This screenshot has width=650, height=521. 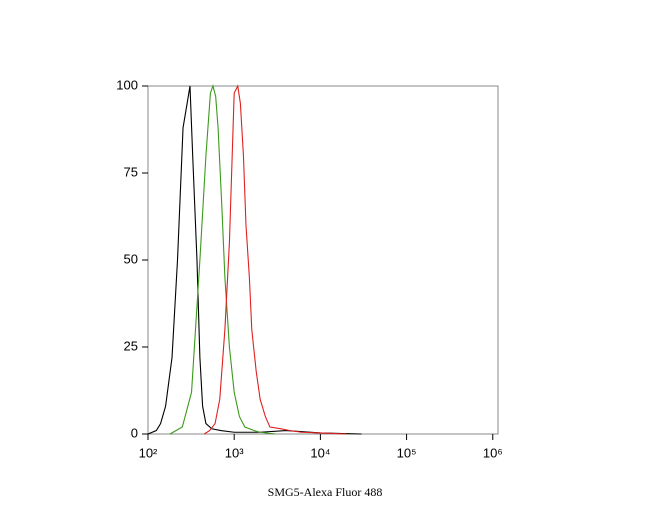 What do you see at coordinates (407, 452) in the screenshot?
I see `x-tick-label: 10⁵` at bounding box center [407, 452].